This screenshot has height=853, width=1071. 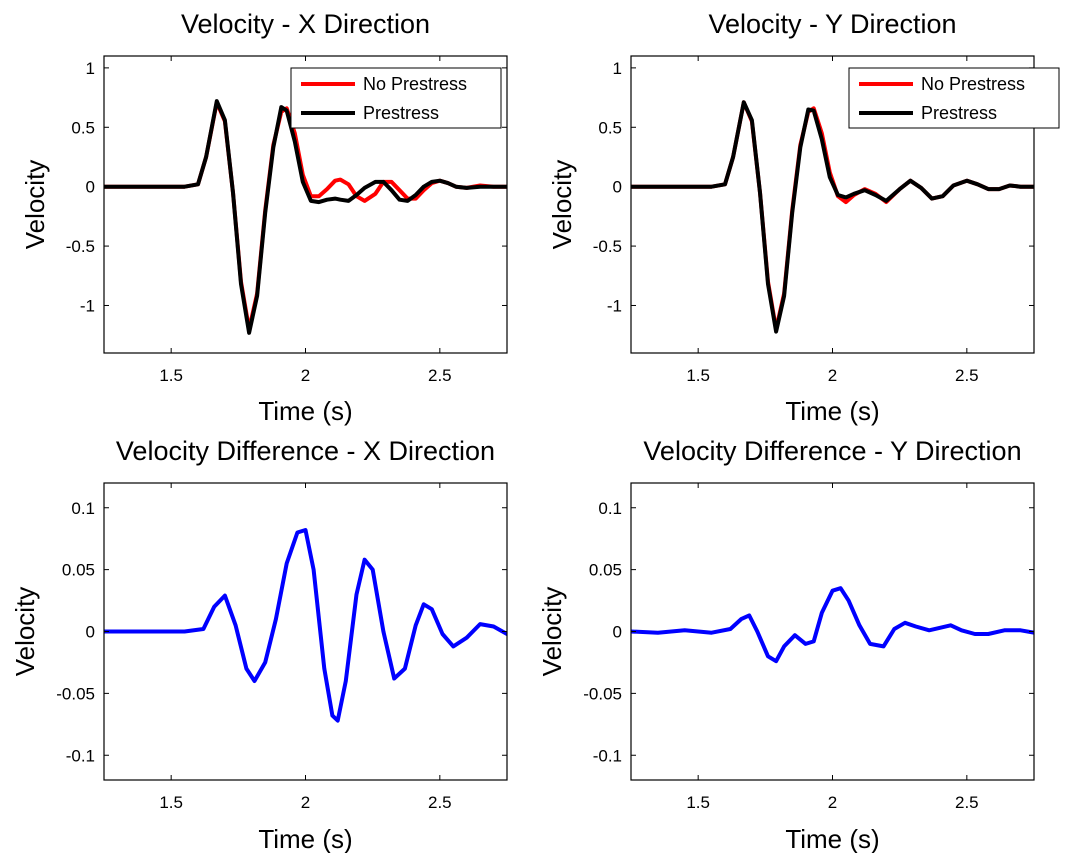 What do you see at coordinates (305, 24) in the screenshot?
I see `chart-title: Velocity - X Direction` at bounding box center [305, 24].